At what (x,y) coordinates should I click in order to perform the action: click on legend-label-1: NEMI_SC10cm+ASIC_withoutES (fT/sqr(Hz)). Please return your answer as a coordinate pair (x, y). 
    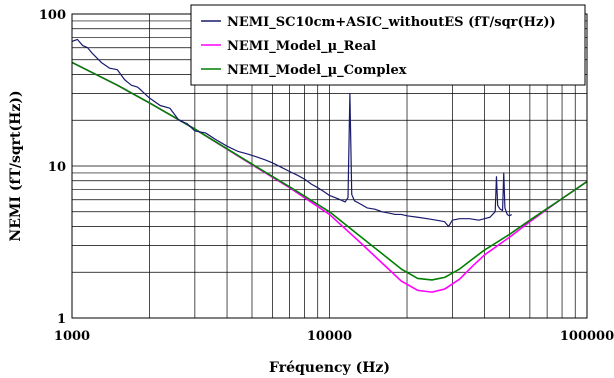
    Looking at the image, I should click on (391, 22).